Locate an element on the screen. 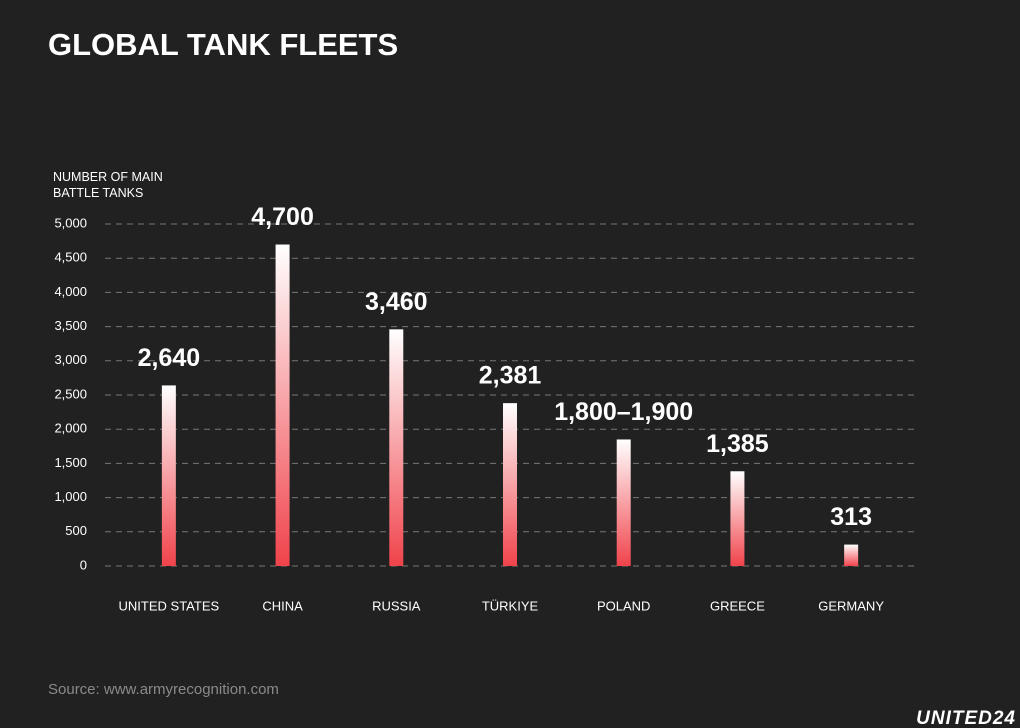 The width and height of the screenshot is (1020, 728). y-tick-label: 4,500 is located at coordinates (70, 257).